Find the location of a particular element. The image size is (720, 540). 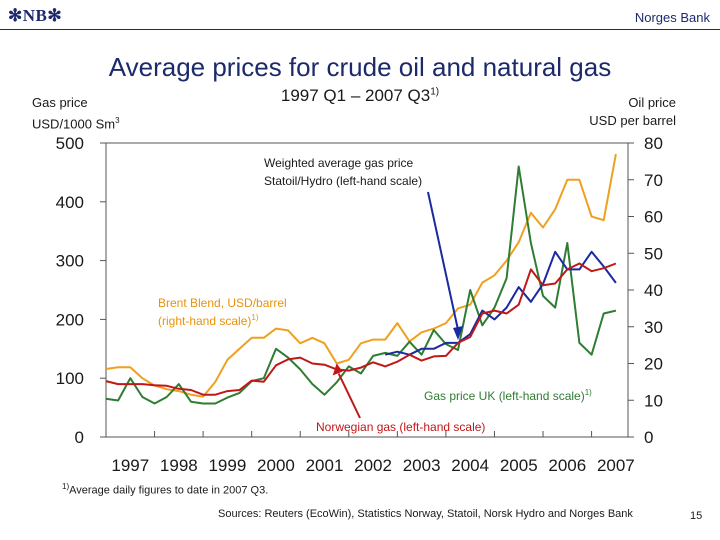

left-tick-label: 500 is located at coordinates (70, 143).